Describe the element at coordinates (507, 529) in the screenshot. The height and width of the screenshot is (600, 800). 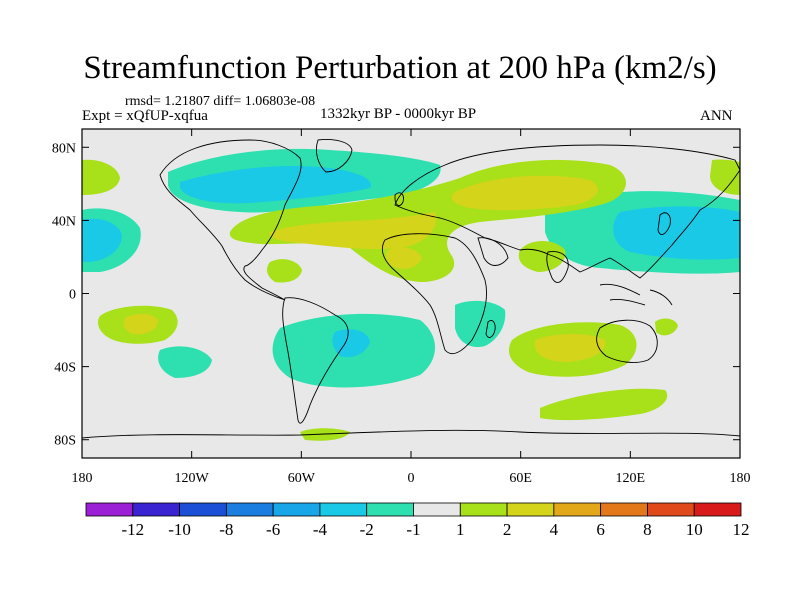
I see `colorbar-label: 2` at that location.